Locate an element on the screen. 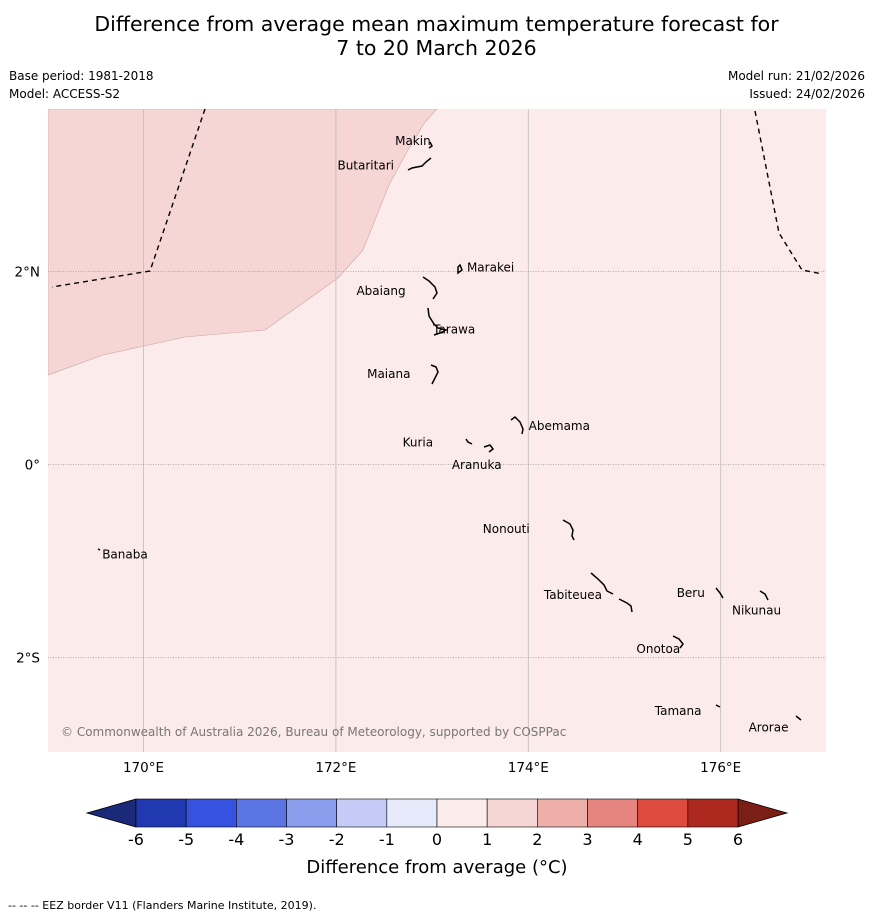 This screenshot has width=873, height=919. lat-tick-label: 0° is located at coordinates (32, 466).